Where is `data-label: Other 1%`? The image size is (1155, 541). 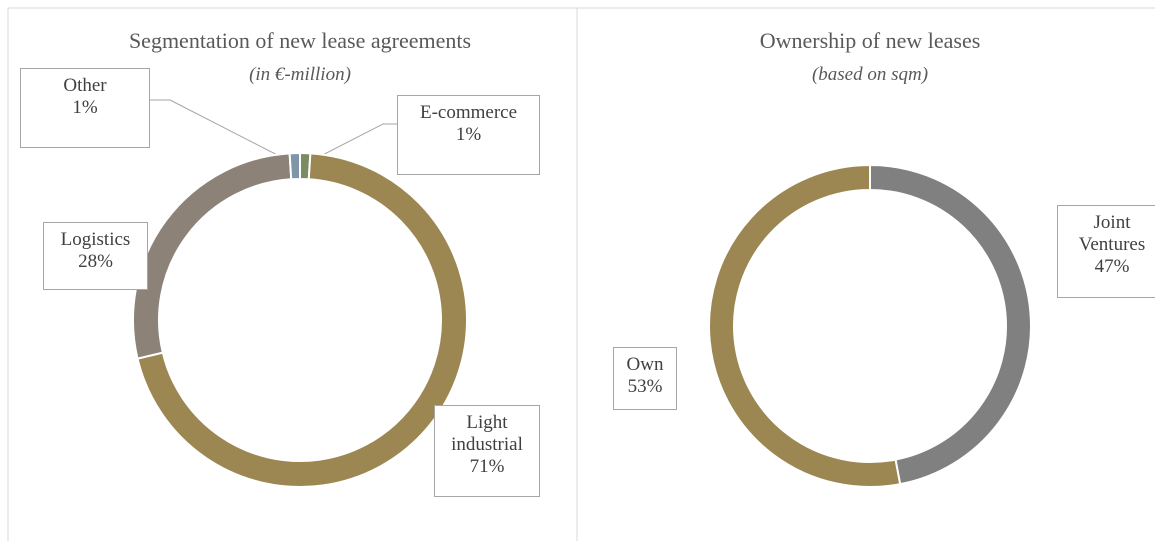
data-label: Other 1% is located at coordinates (85, 108).